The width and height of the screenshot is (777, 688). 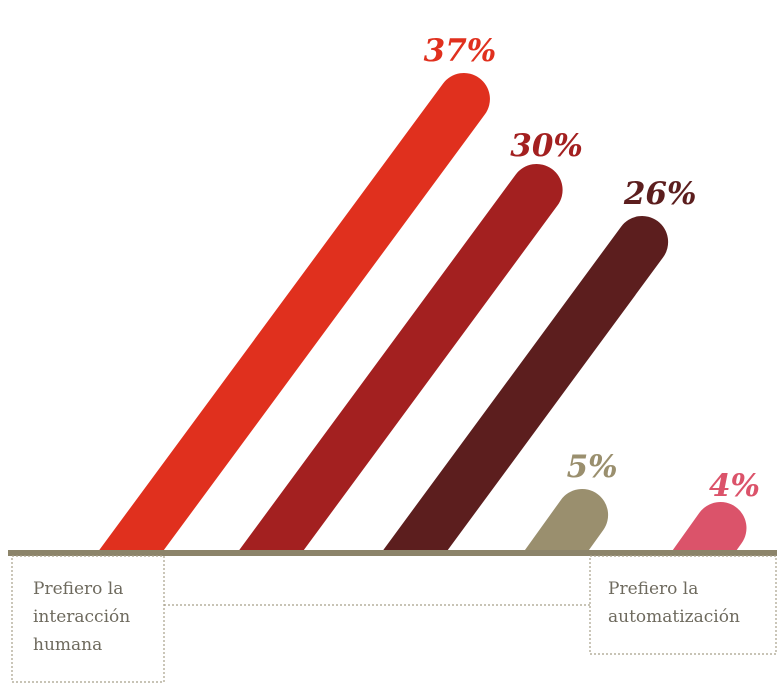 What do you see at coordinates (674, 603) in the screenshot?
I see `right-scale-label: Prefiero la automatización` at bounding box center [674, 603].